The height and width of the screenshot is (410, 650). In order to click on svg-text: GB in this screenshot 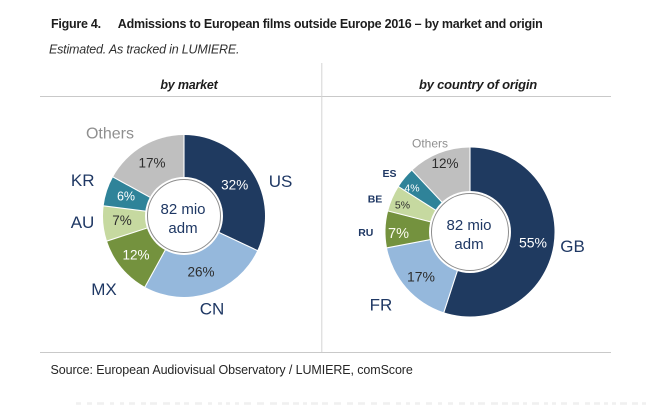, I will do `click(572, 246)`.